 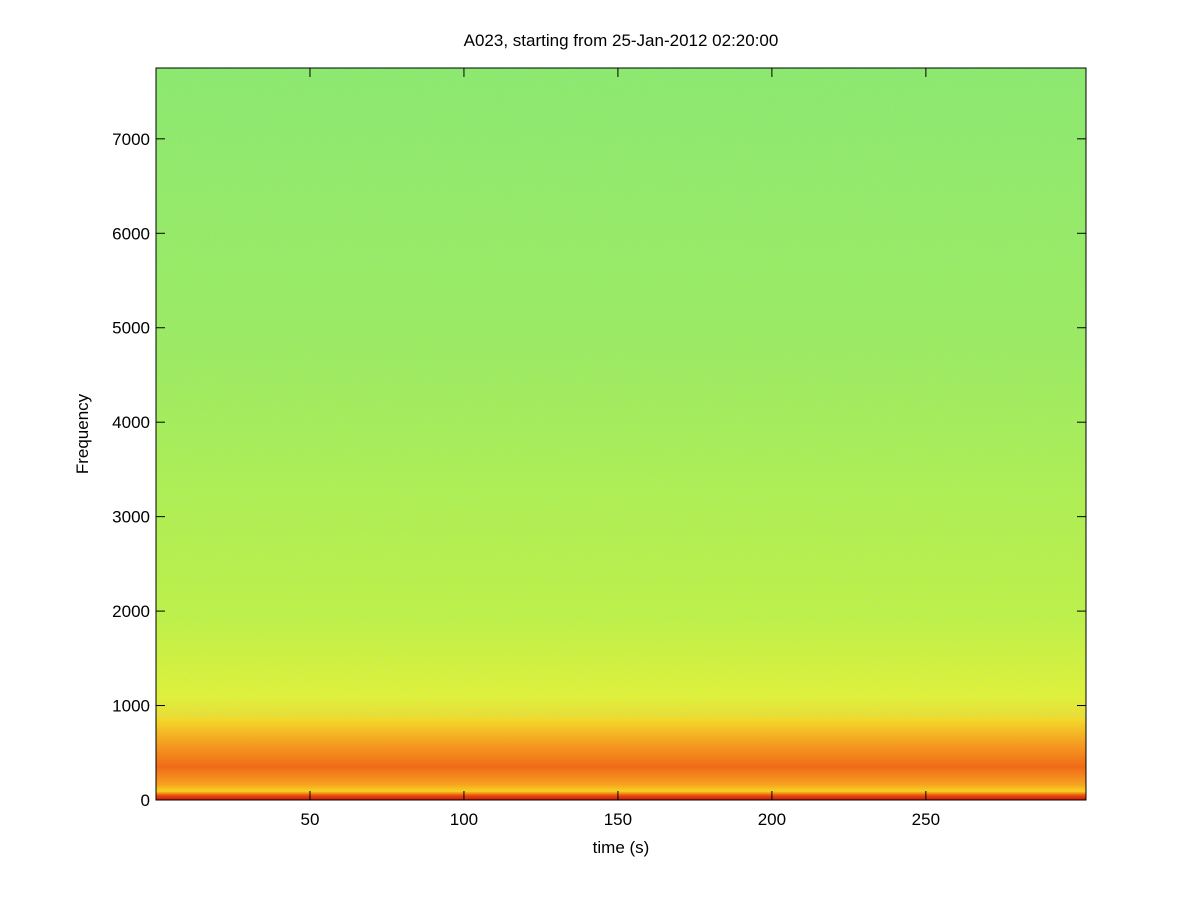 What do you see at coordinates (926, 819) in the screenshot?
I see `x-tick-label: 250` at bounding box center [926, 819].